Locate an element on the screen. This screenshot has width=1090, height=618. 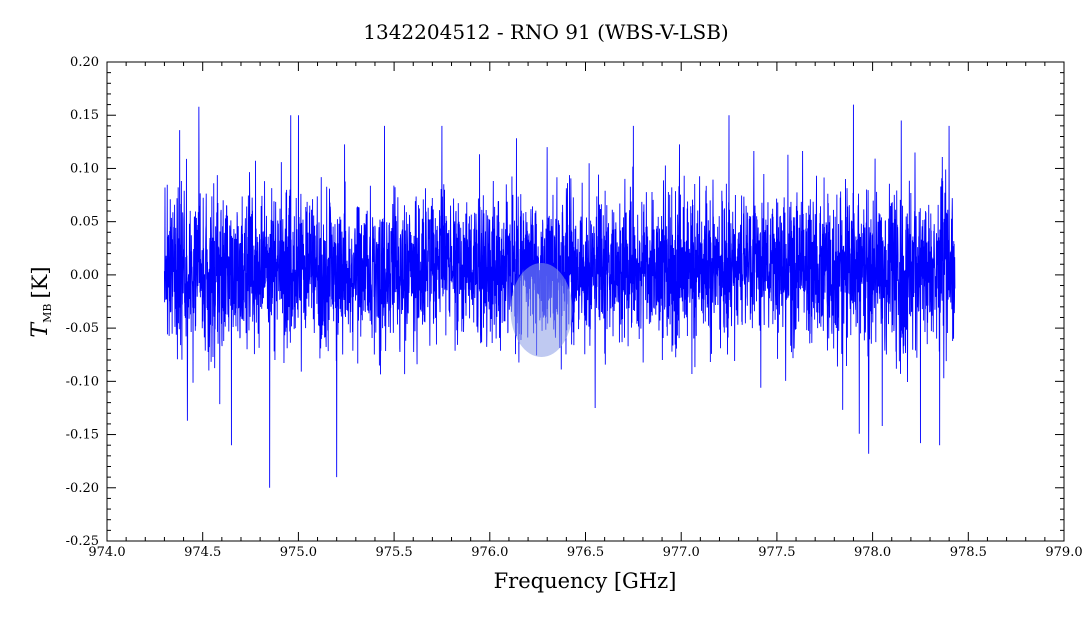
y-tick-label: -0.10 is located at coordinates (82, 381).